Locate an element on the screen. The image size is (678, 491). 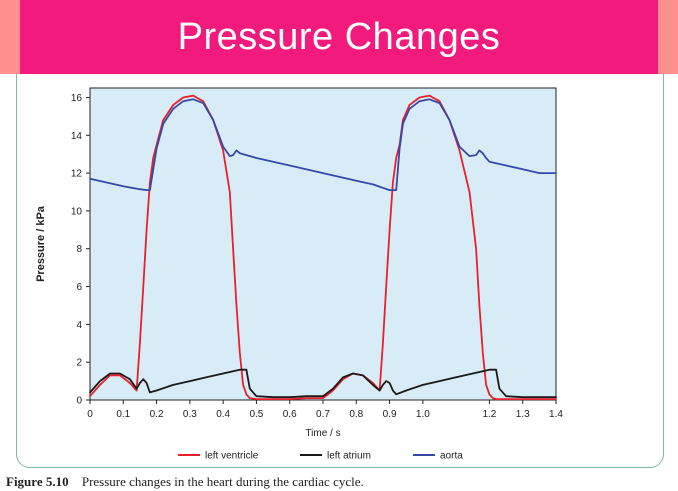
x-tick-label: 0.3 is located at coordinates (190, 414).